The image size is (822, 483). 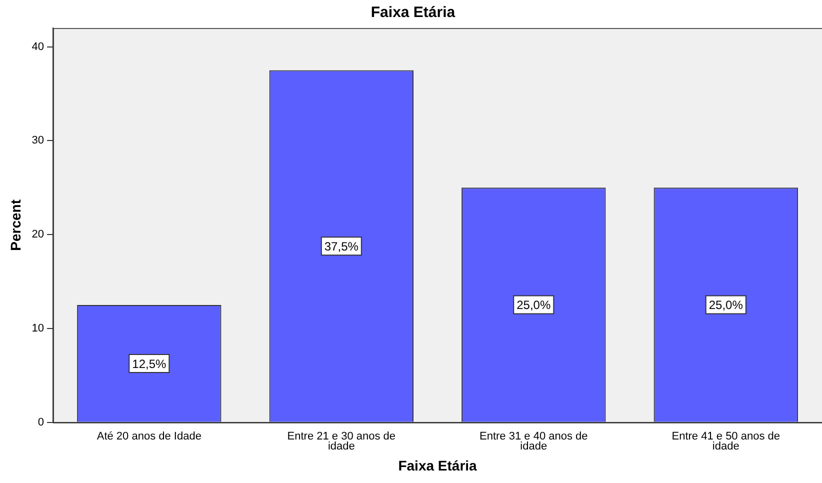 What do you see at coordinates (15, 225) in the screenshot?
I see `y-axis-title: Percent` at bounding box center [15, 225].